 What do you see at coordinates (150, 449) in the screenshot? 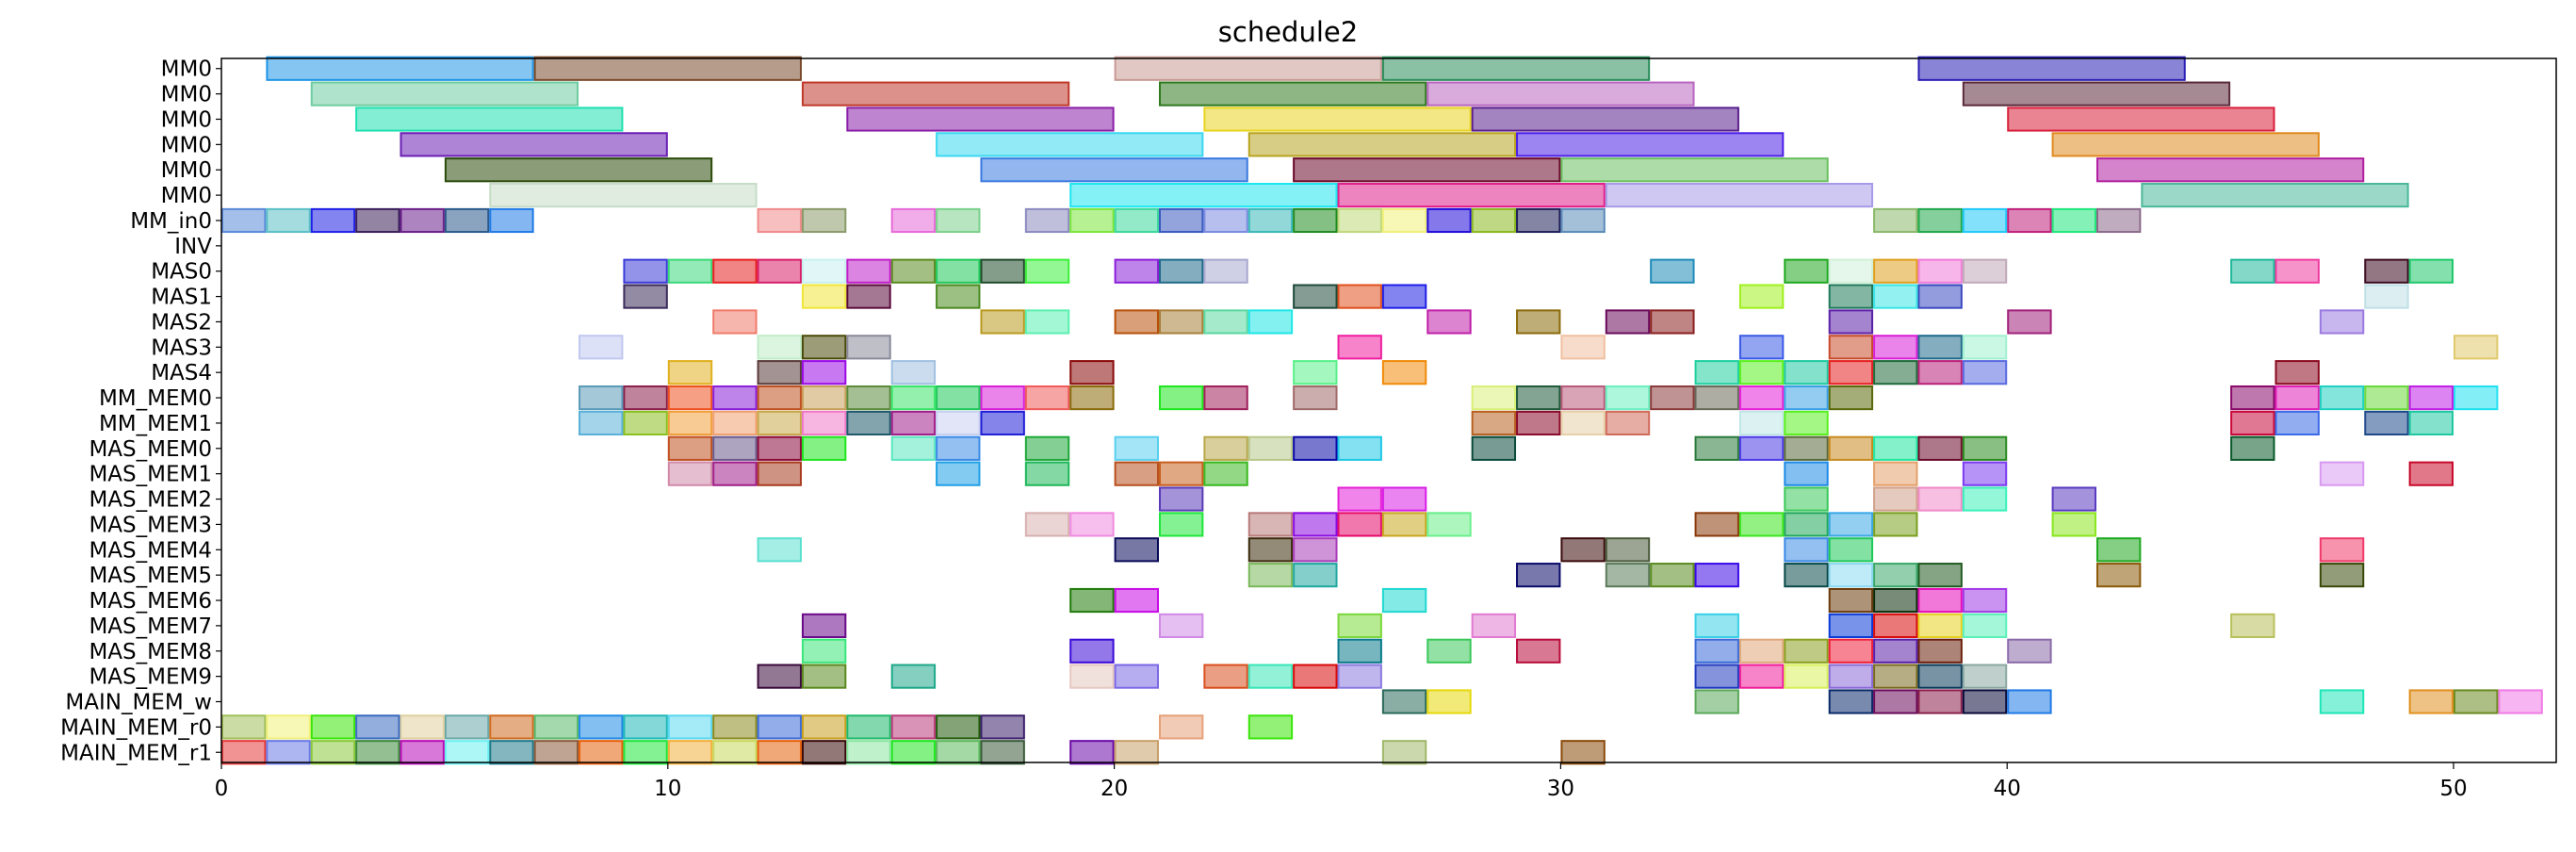
I see `y-tick-label-mas-mem0: MAS_MEM0` at bounding box center [150, 449].